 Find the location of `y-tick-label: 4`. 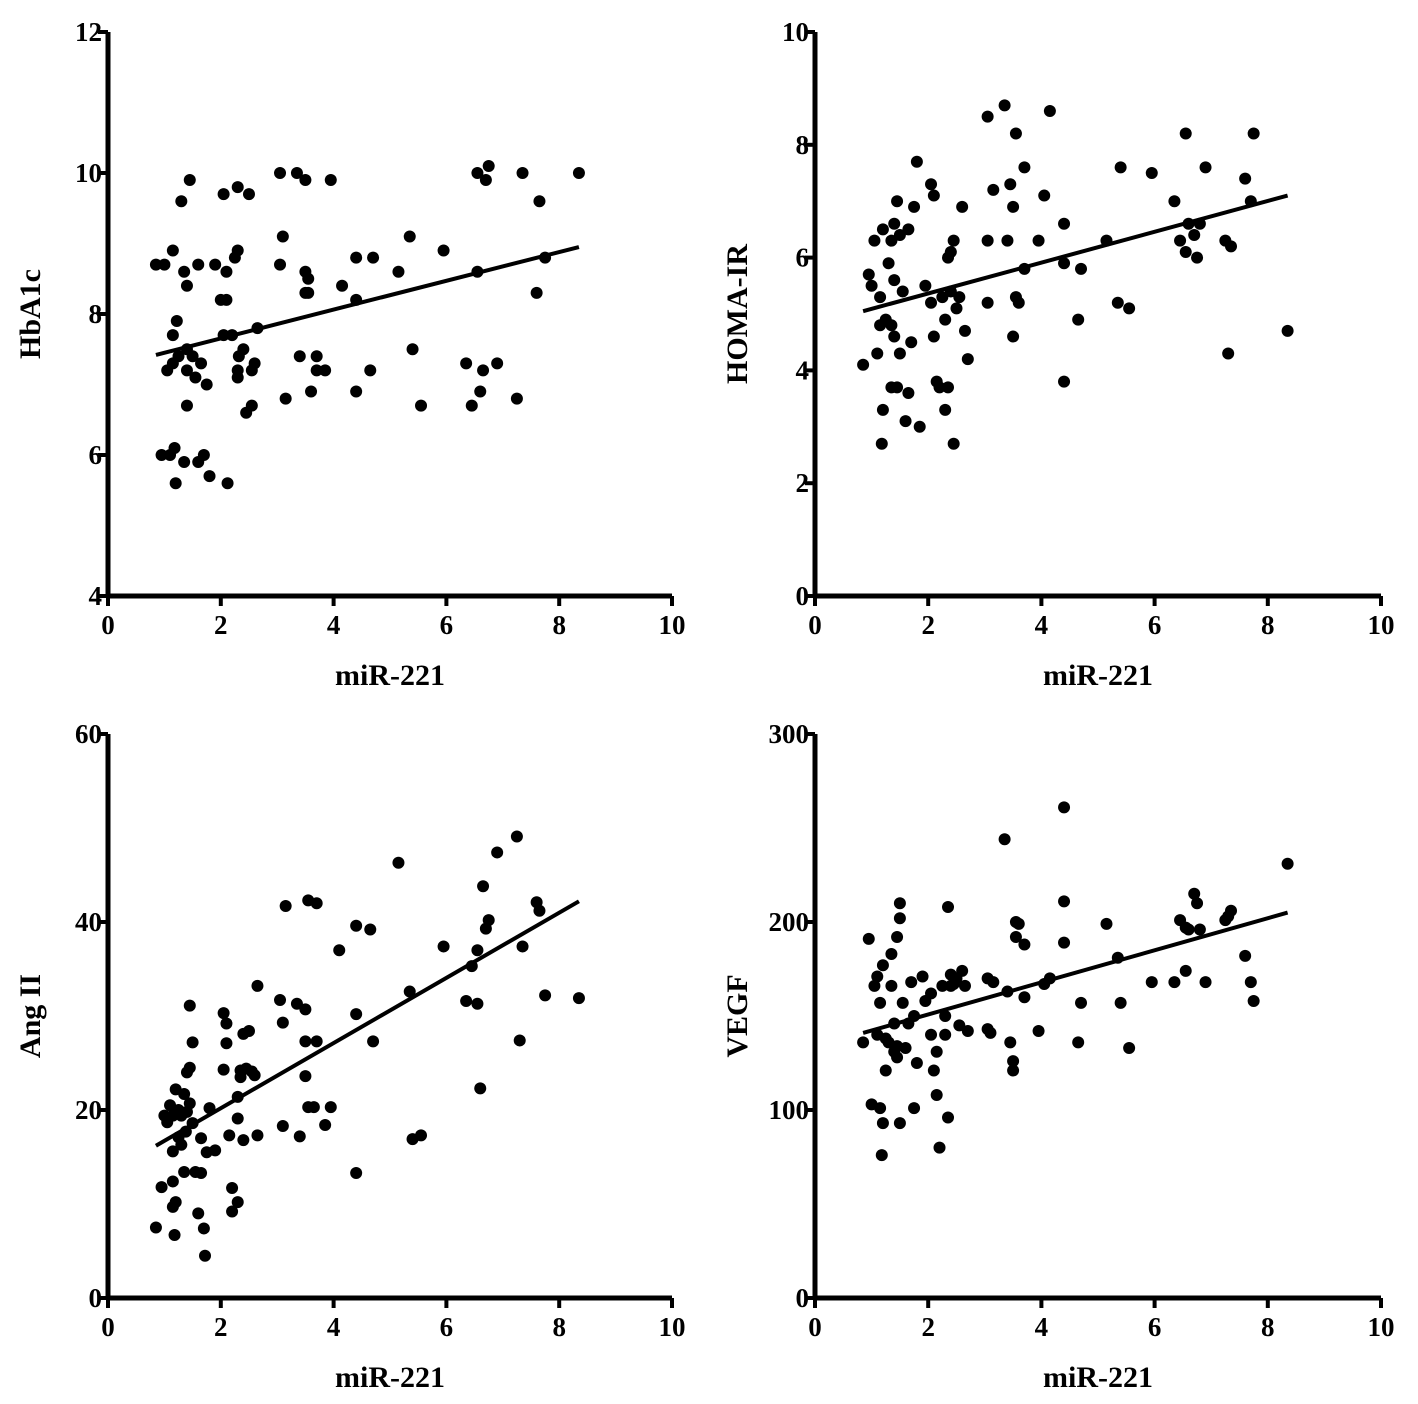

y-tick-label: 4 is located at coordinates (96, 596).